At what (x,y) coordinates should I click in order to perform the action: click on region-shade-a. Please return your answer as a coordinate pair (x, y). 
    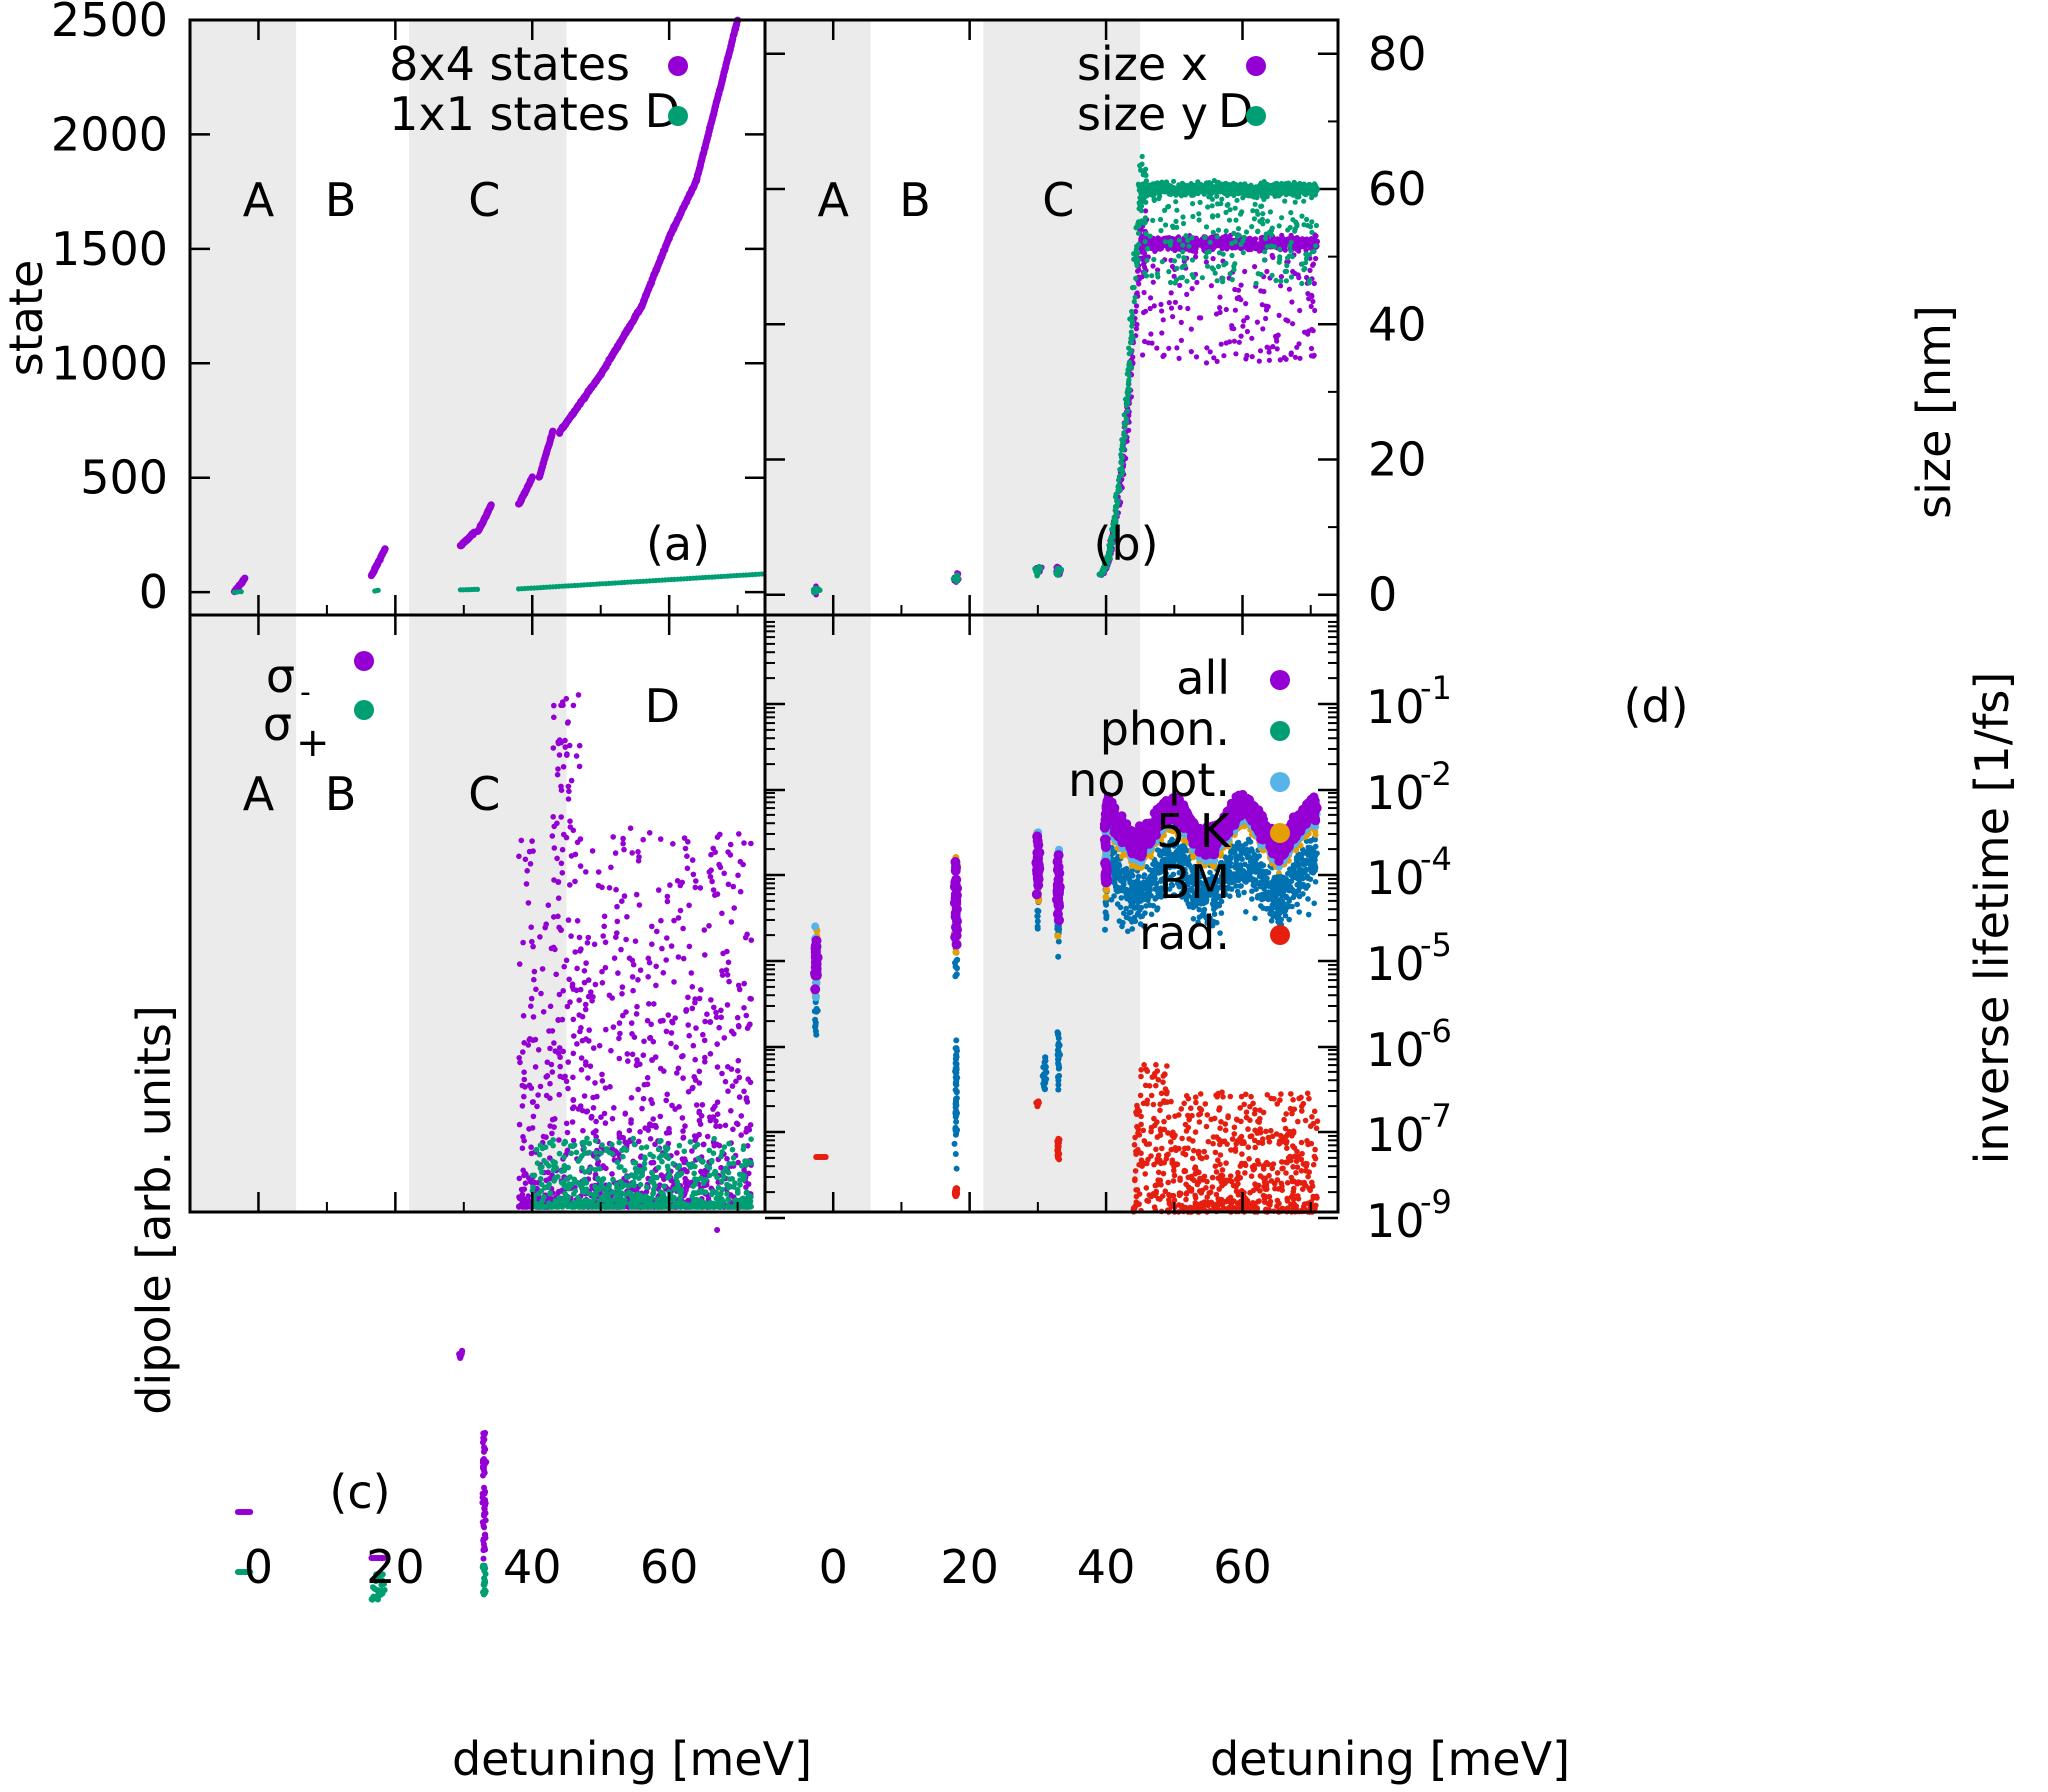
    Looking at the image, I should click on (818, 317).